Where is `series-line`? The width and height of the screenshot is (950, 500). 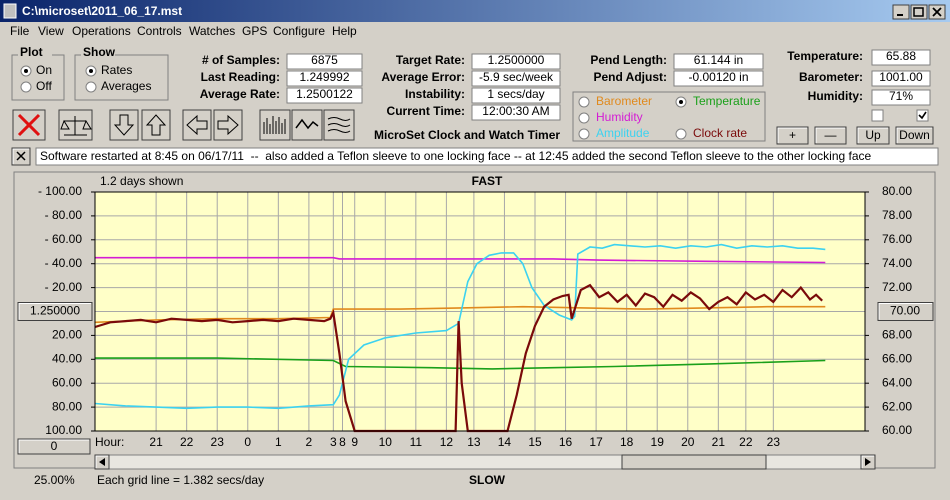 series-line is located at coordinates (460, 314).